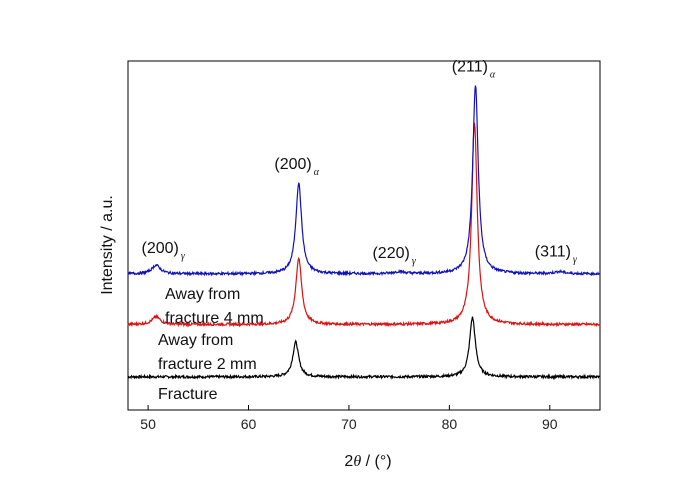  I want to click on x-tick-label: 50, so click(148, 424).